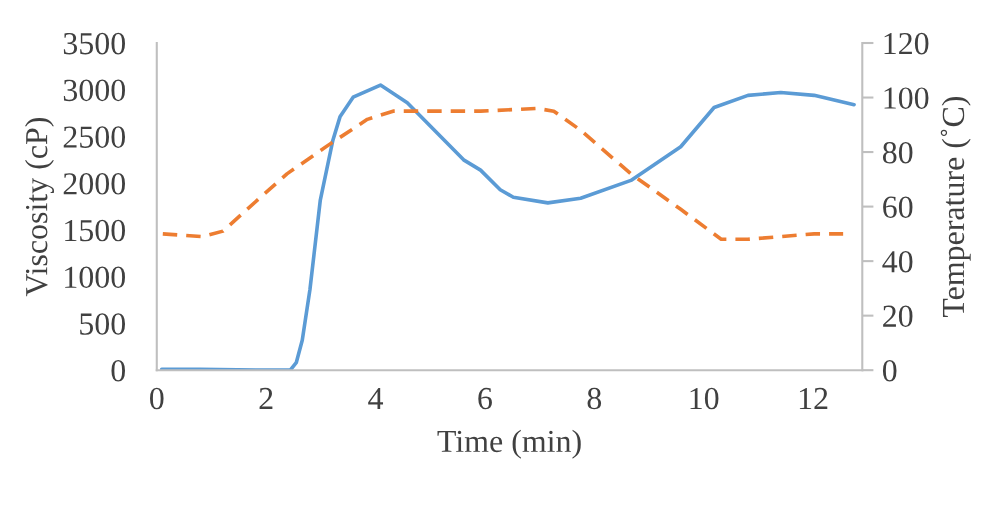  What do you see at coordinates (94, 137) in the screenshot?
I see `y-tick-label: 2500` at bounding box center [94, 137].